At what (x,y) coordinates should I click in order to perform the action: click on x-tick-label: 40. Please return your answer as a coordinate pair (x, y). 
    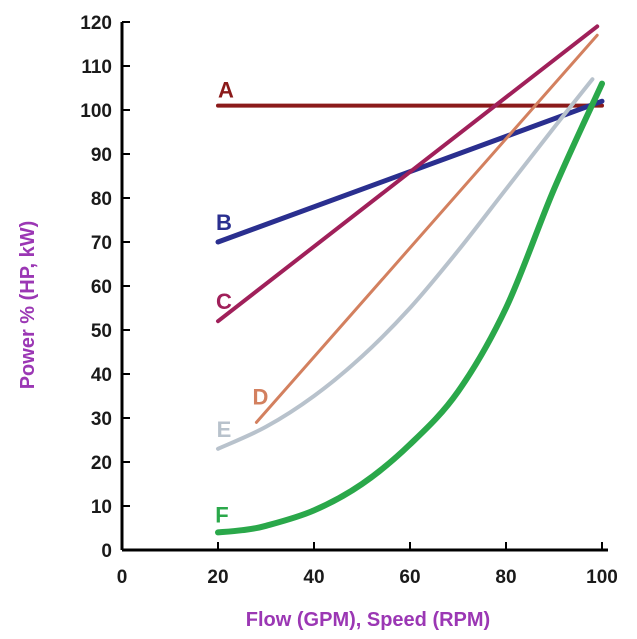
    Looking at the image, I should click on (313, 577).